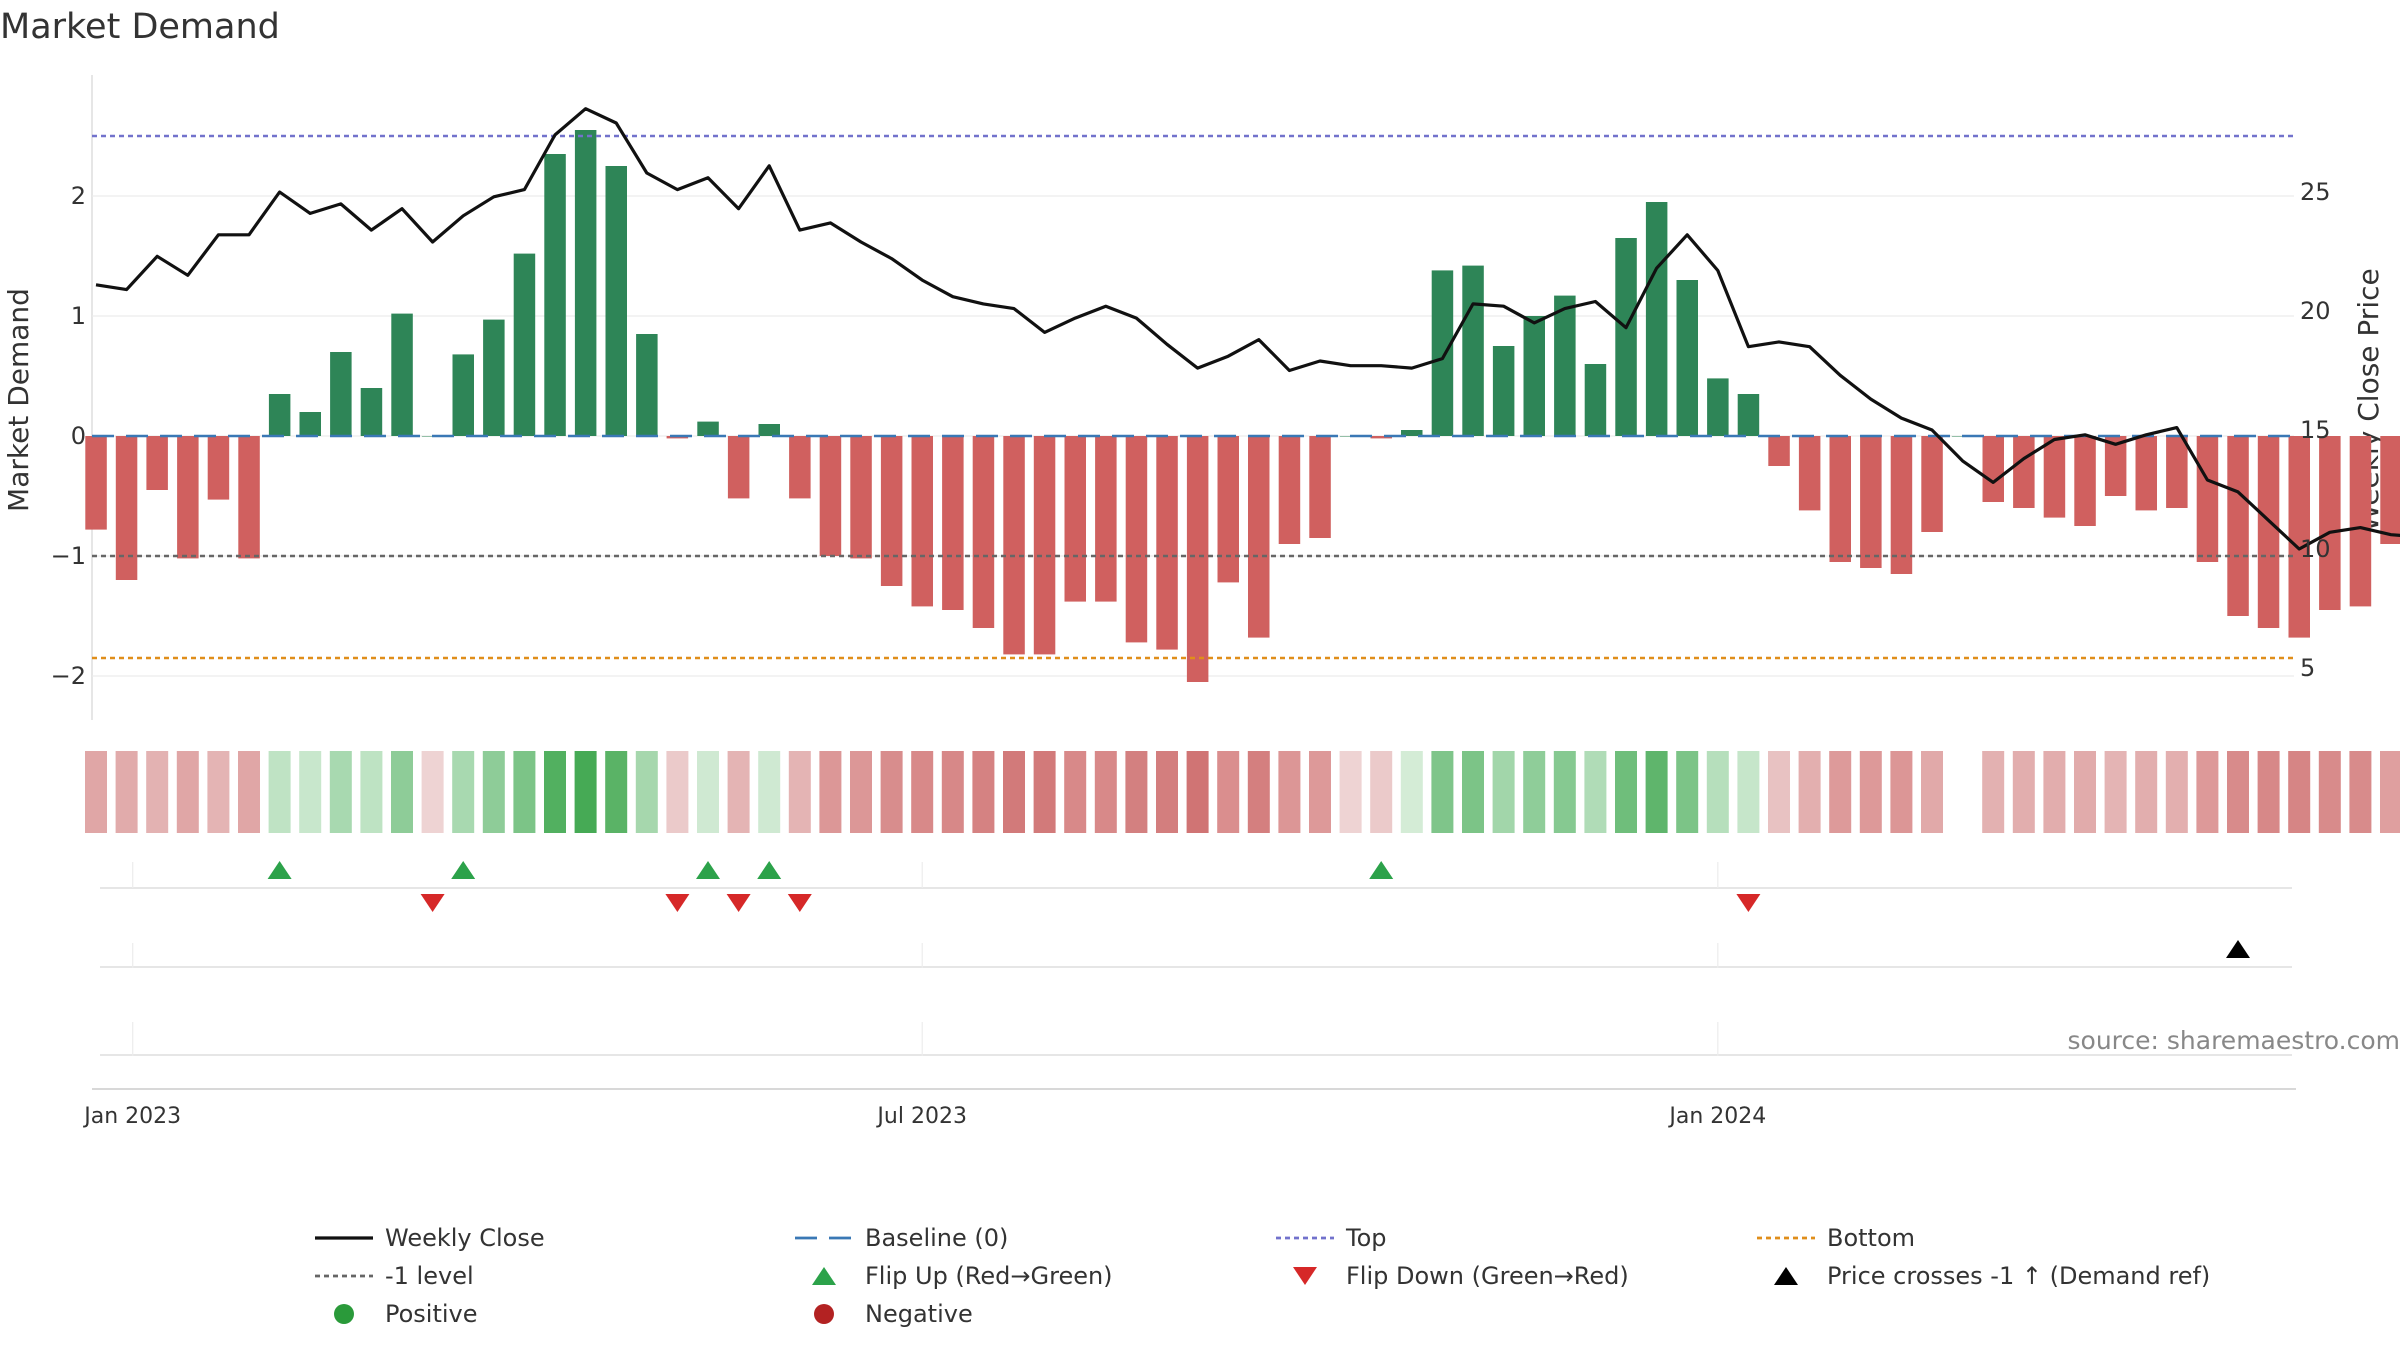 The height and width of the screenshot is (1350, 2400). I want to click on price-cross-markers, so click(1196, 998).